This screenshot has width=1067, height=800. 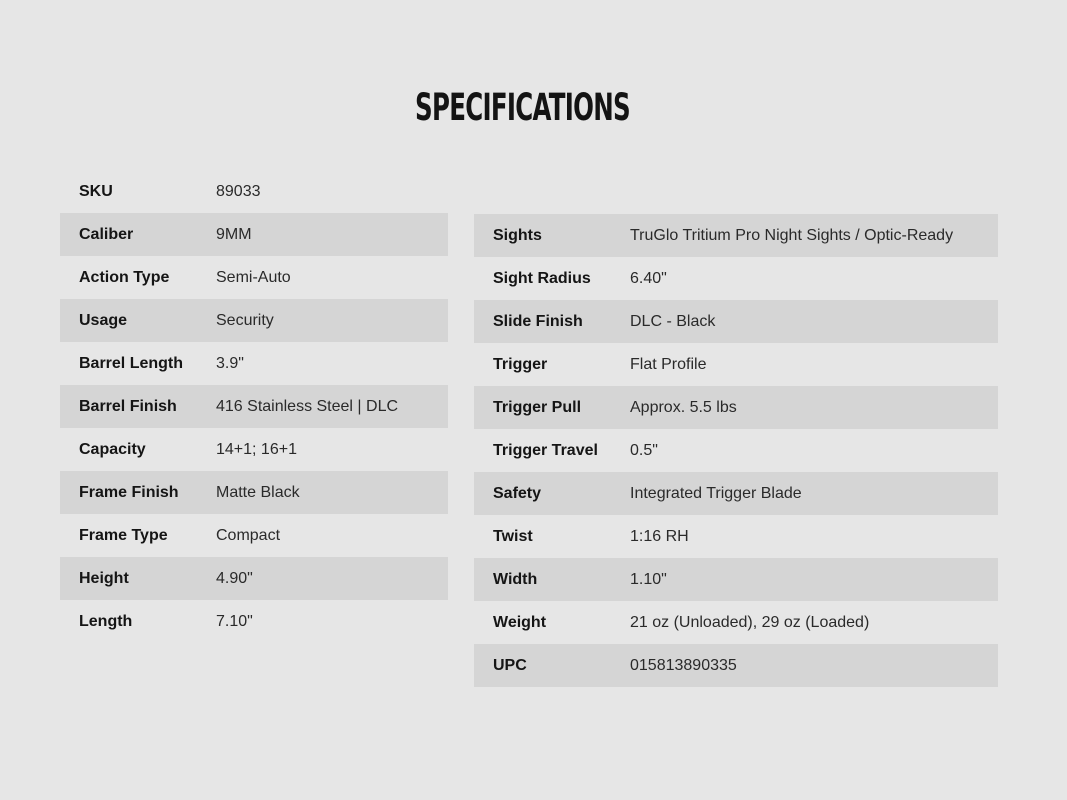 I want to click on spec-label: Capacity, so click(x=112, y=449).